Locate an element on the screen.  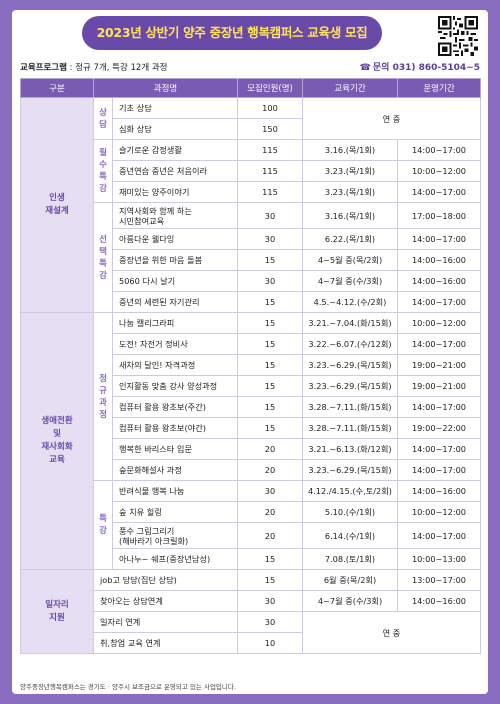
course-period: 3.16.(목/1회) is located at coordinates (350, 215).